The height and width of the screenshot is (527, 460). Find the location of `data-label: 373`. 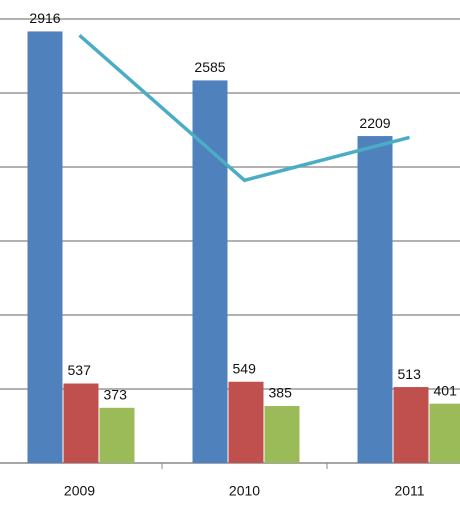

data-label: 373 is located at coordinates (116, 394).